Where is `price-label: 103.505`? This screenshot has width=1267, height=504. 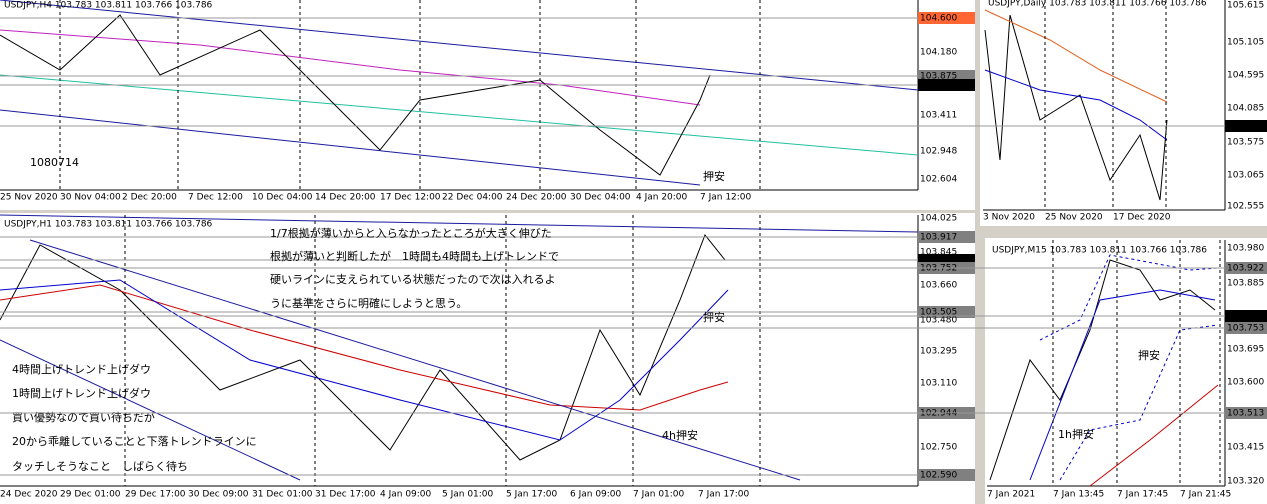 price-label: 103.505 is located at coordinates (938, 313).